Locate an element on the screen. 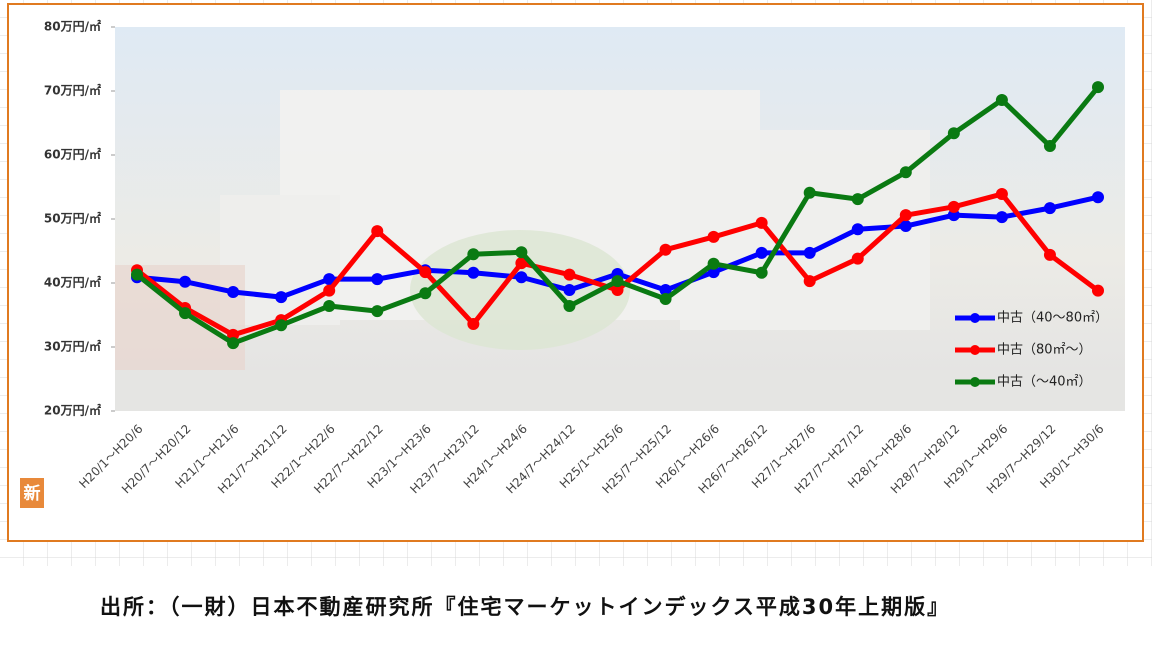  legend-label: 中古（40～80㎡） is located at coordinates (1052, 318).